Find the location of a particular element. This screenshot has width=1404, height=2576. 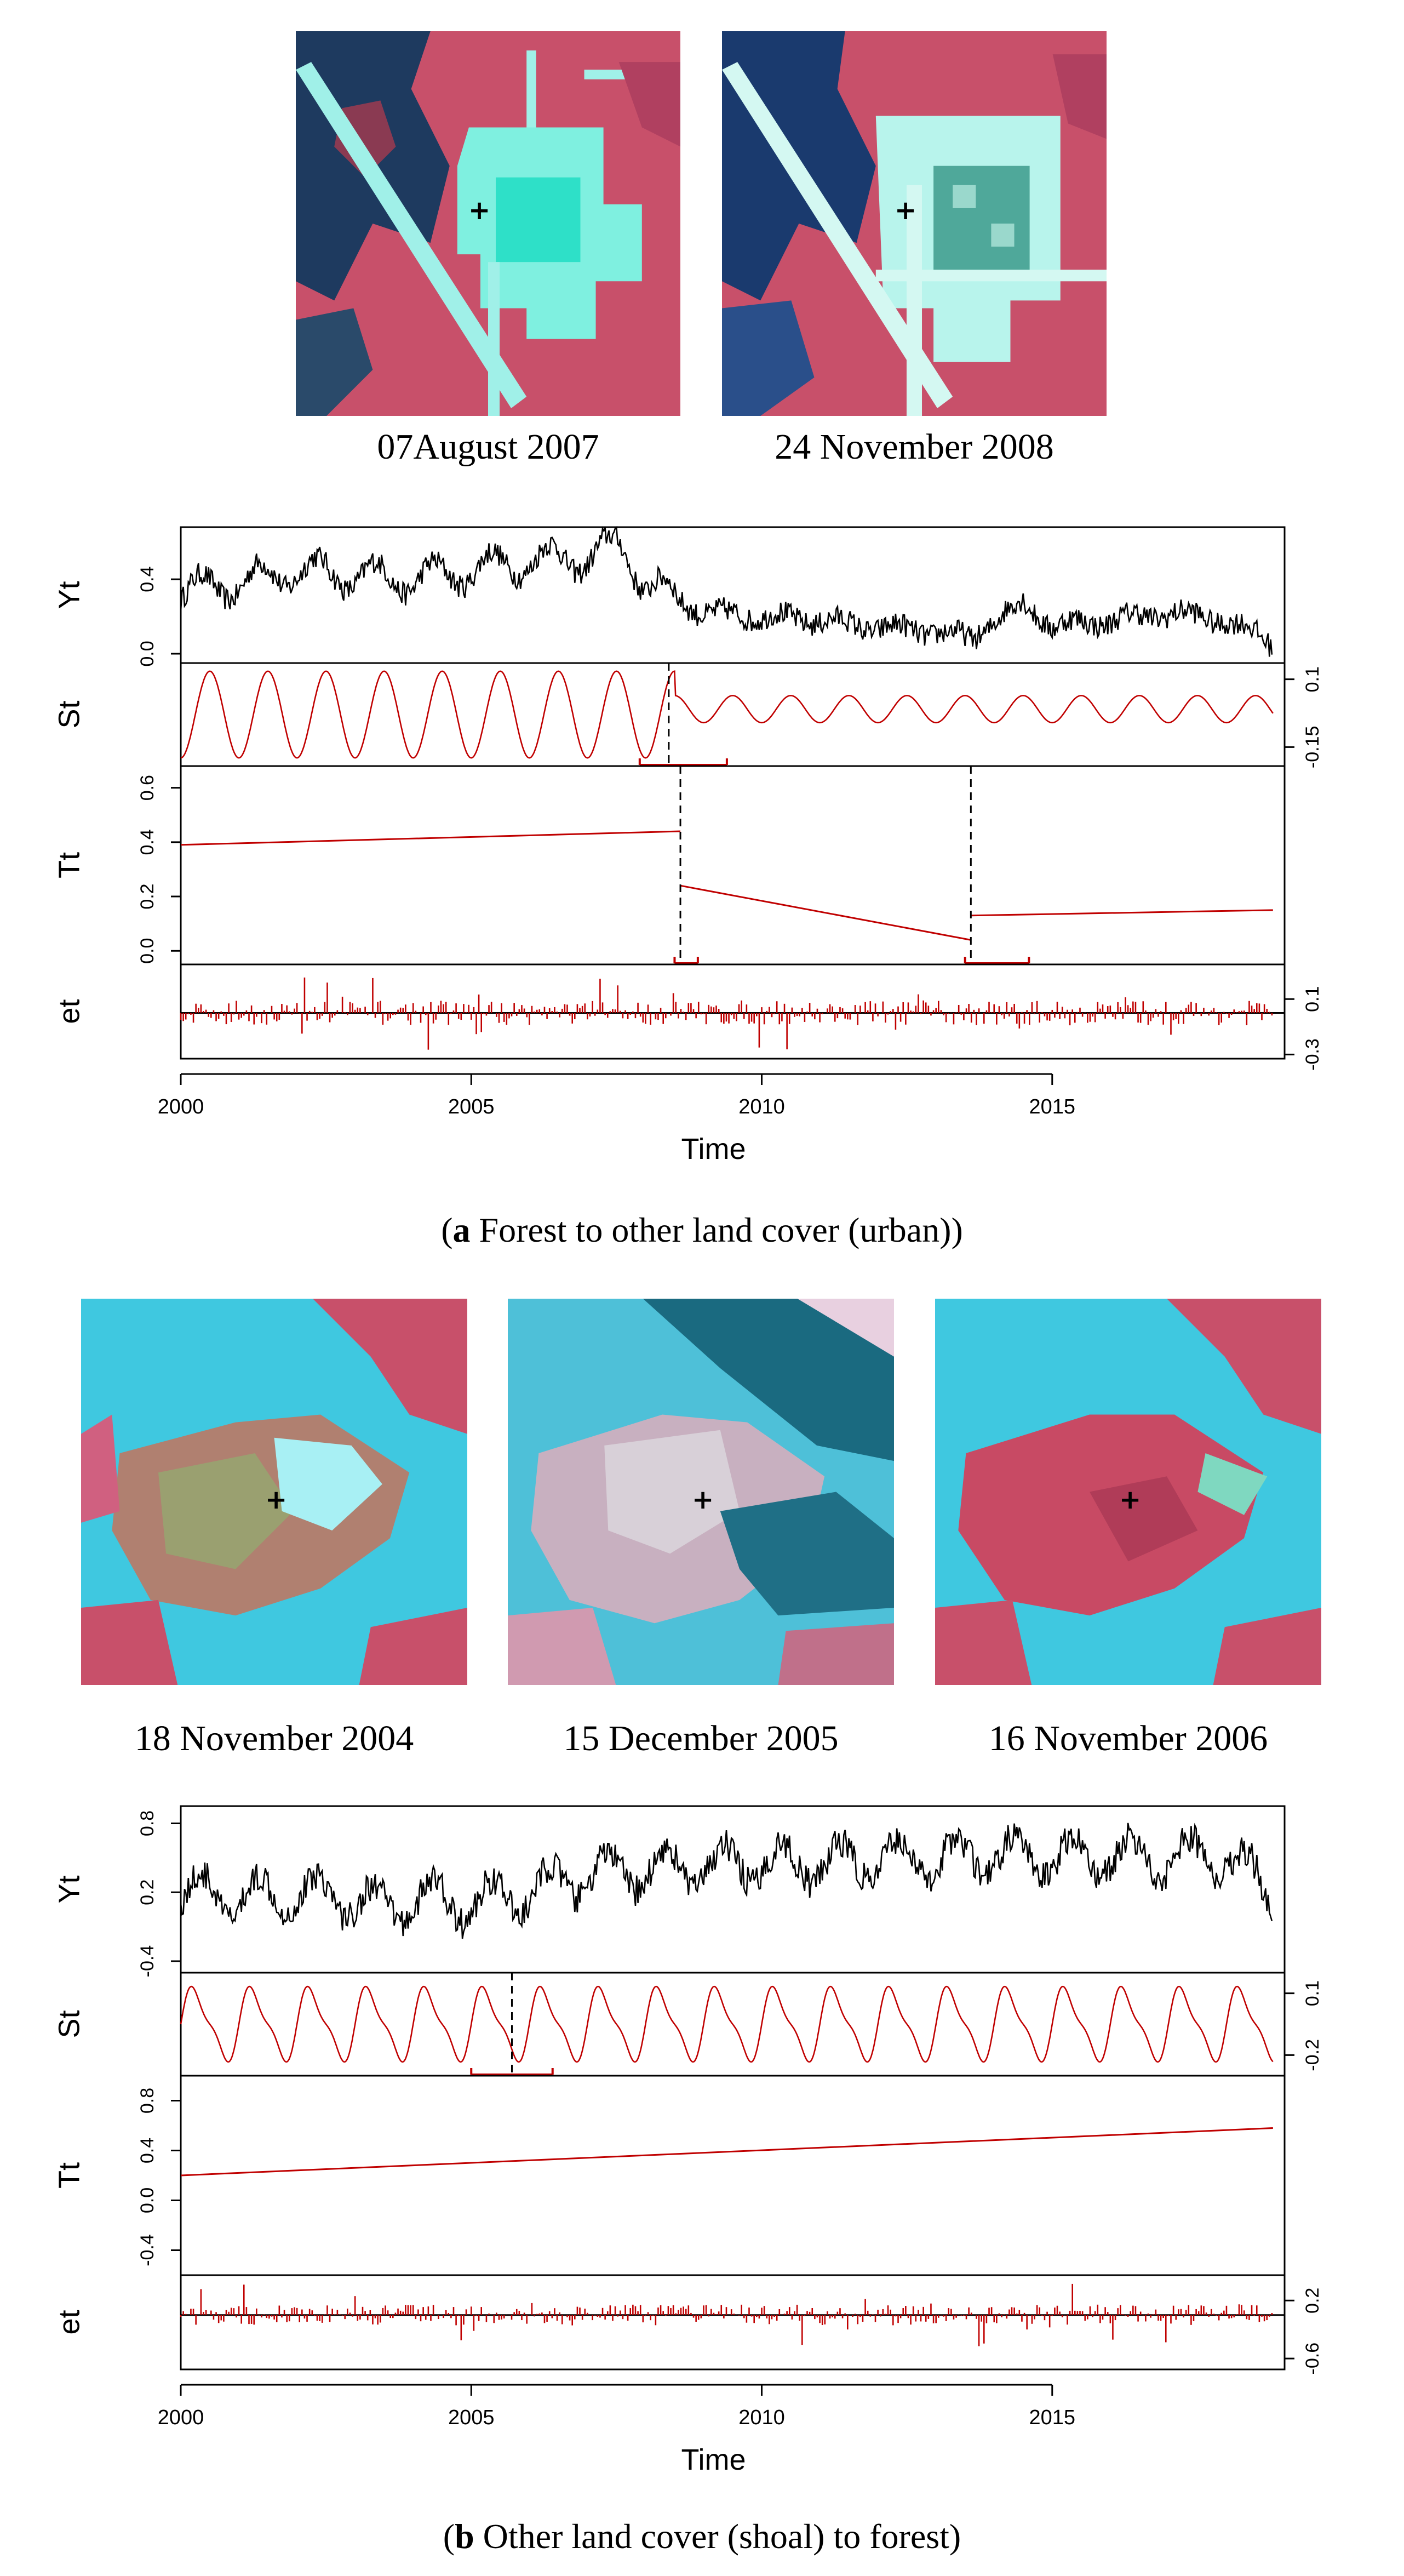

y-tick-label: -0.15 is located at coordinates (1312, 747).